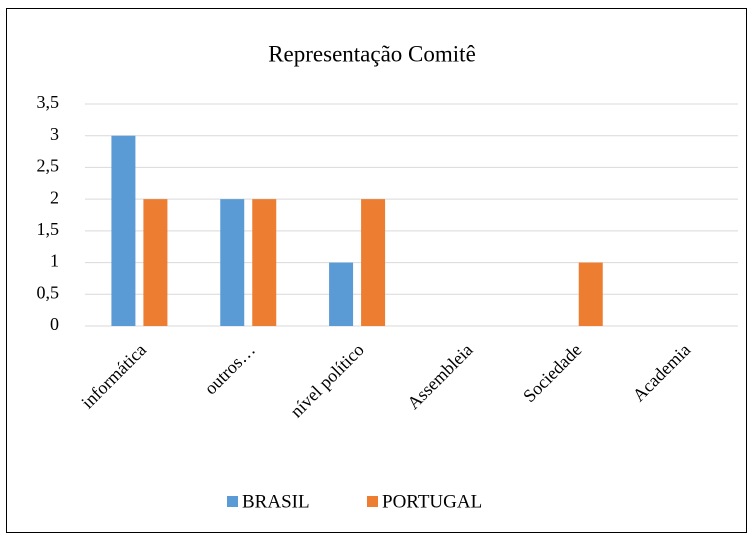 This screenshot has height=537, width=754. Describe the element at coordinates (48, 229) in the screenshot. I see `y-tick-label: 1,5` at that location.